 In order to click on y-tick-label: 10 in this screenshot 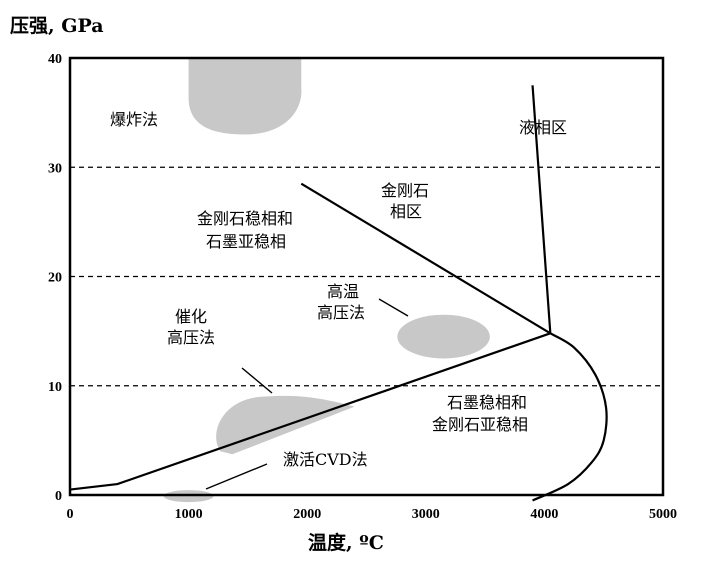, I will do `click(55, 387)`.